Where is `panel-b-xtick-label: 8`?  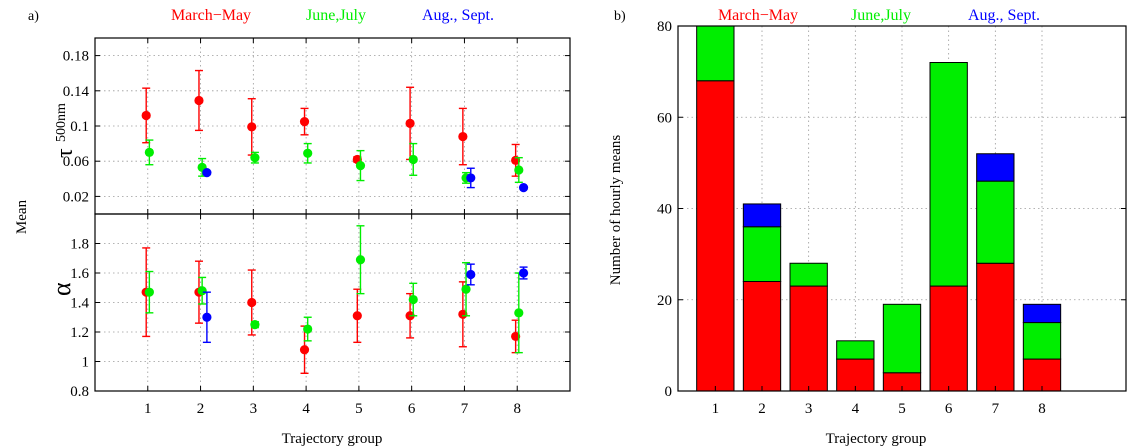 panel-b-xtick-label: 8 is located at coordinates (1042, 409).